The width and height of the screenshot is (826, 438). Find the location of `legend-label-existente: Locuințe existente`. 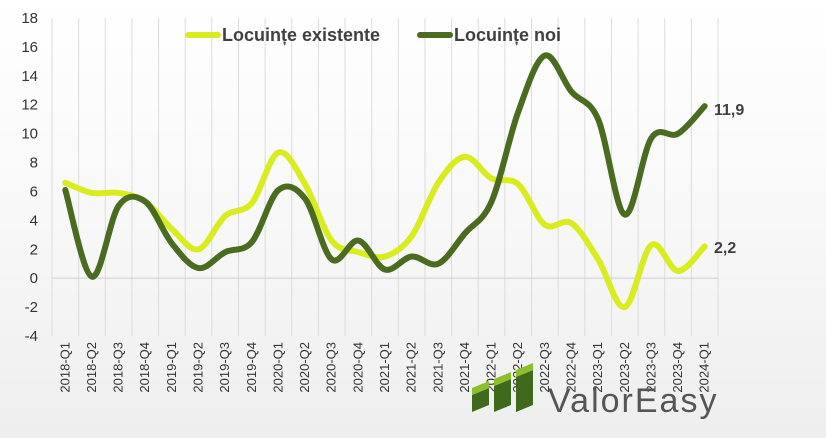

legend-label-existente: Locuințe existente is located at coordinates (301, 35).